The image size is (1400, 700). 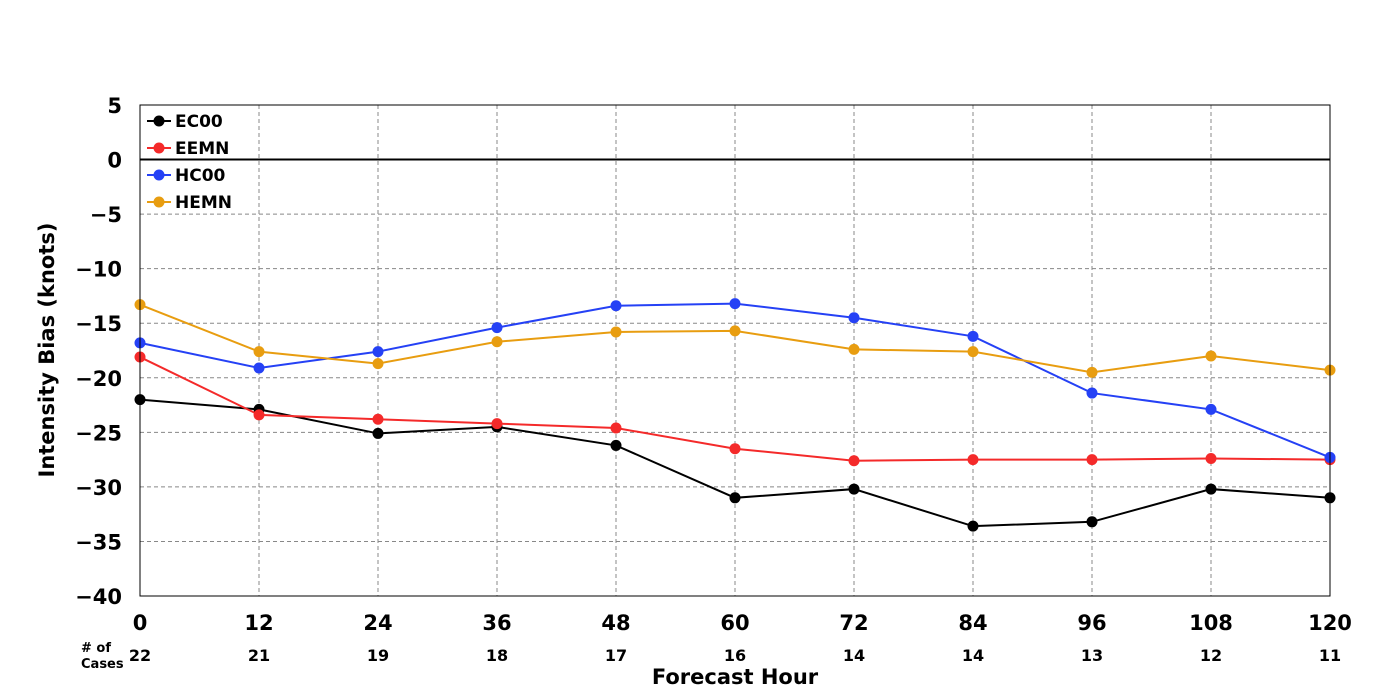 I want to click on x-tick-label: 120, so click(x=1330, y=623).